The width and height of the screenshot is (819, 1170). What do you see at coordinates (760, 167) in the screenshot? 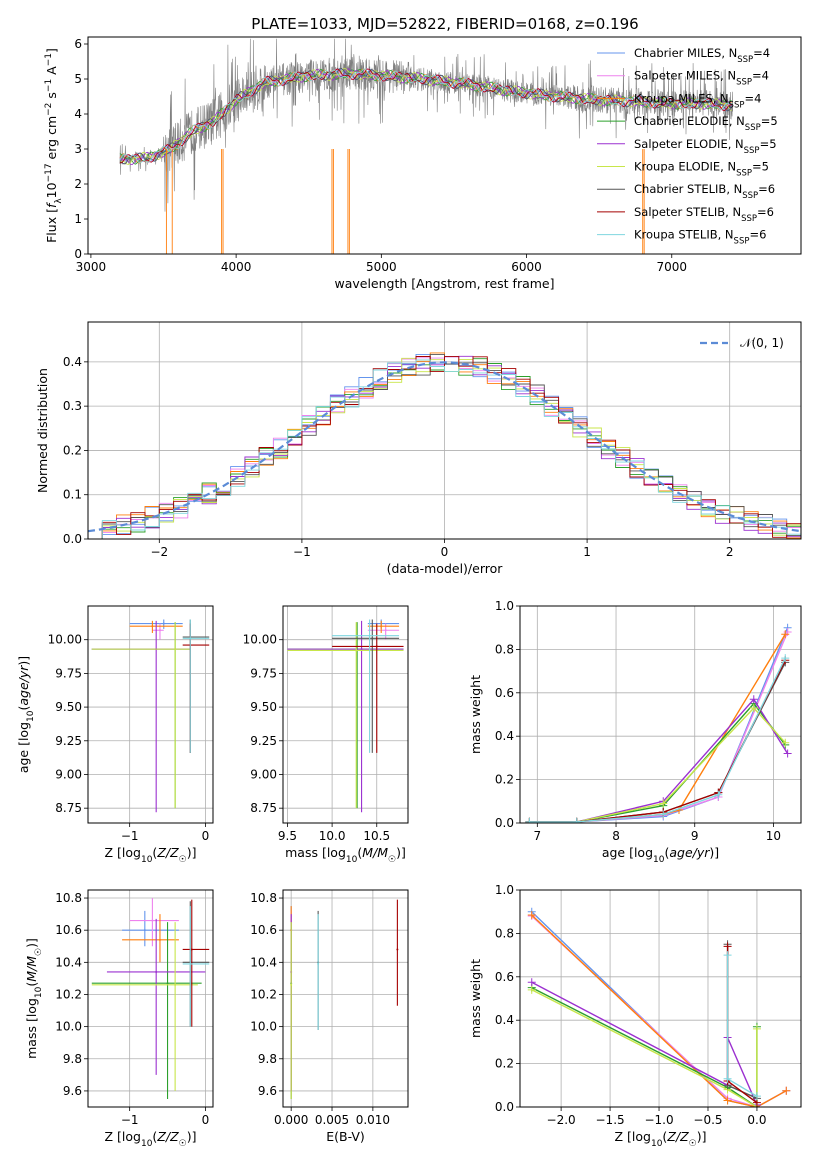
I see `legend-value: =5` at bounding box center [760, 167].